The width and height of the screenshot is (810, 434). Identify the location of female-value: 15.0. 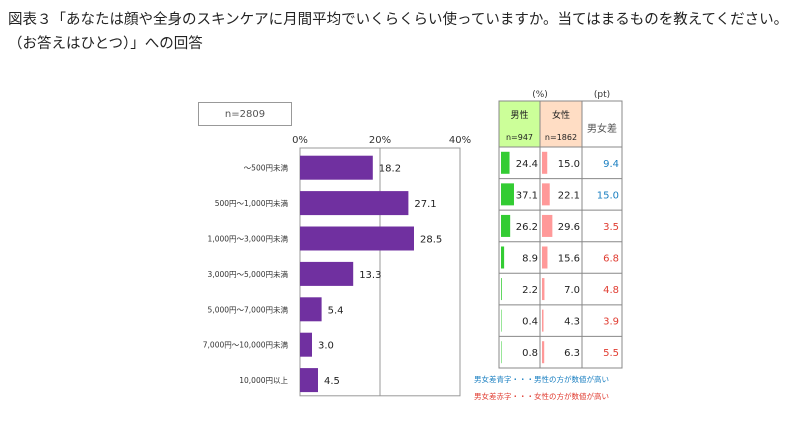
(569, 164).